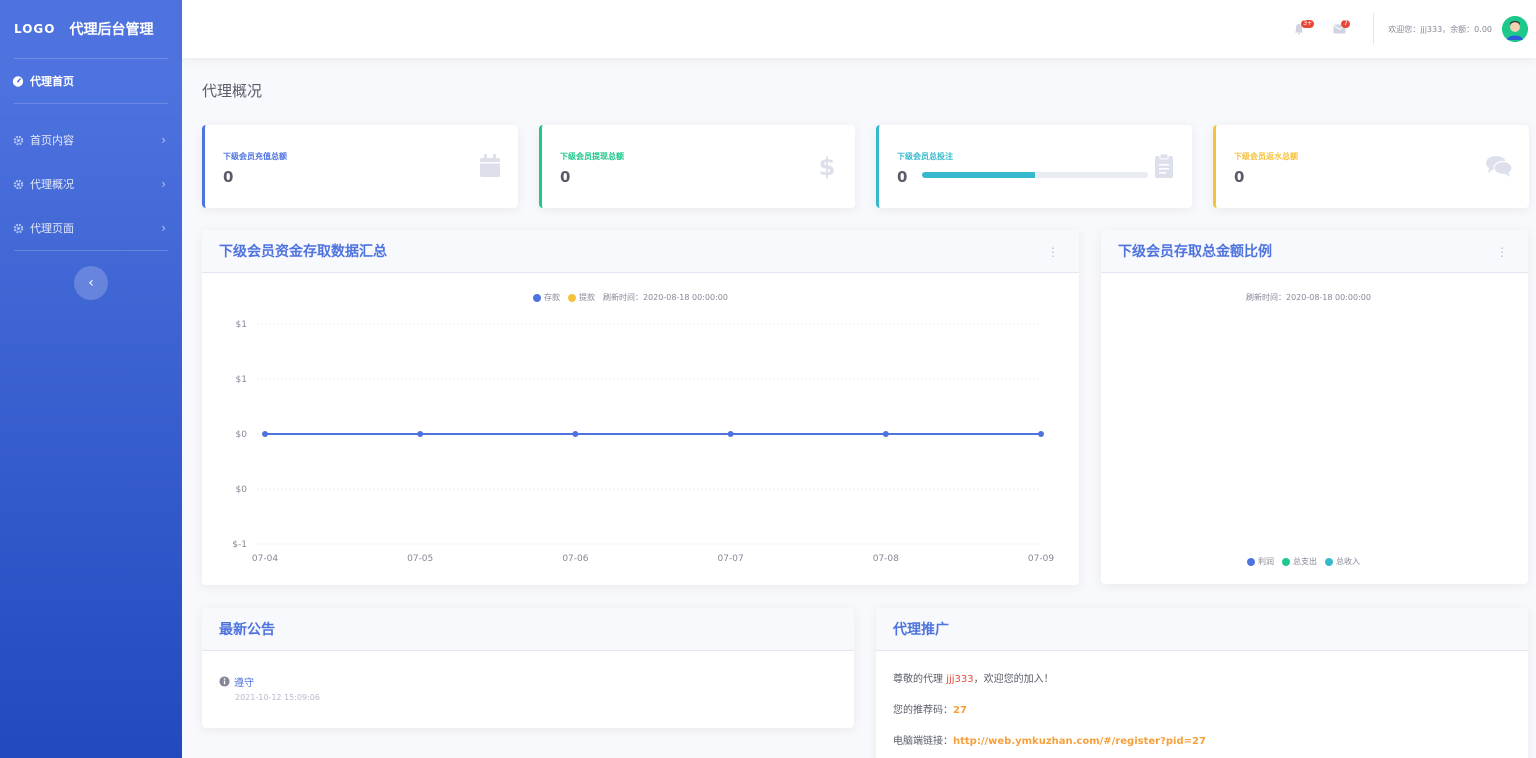  Describe the element at coordinates (1339, 29) in the screenshot. I see `messages-button: 7` at that location.